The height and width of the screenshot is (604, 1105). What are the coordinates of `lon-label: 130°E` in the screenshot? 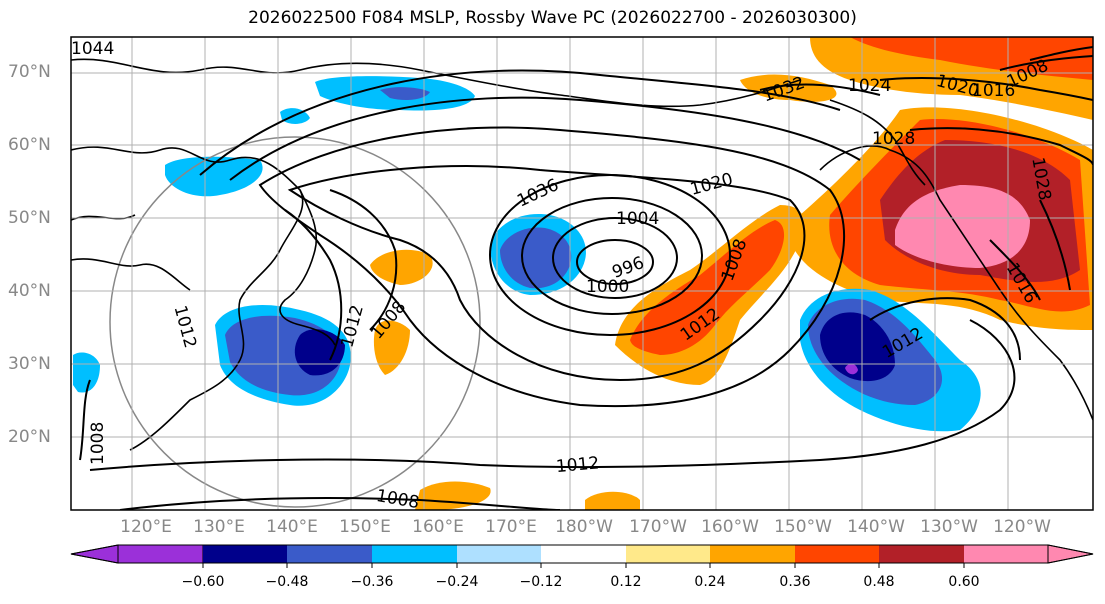 It's located at (219, 527).